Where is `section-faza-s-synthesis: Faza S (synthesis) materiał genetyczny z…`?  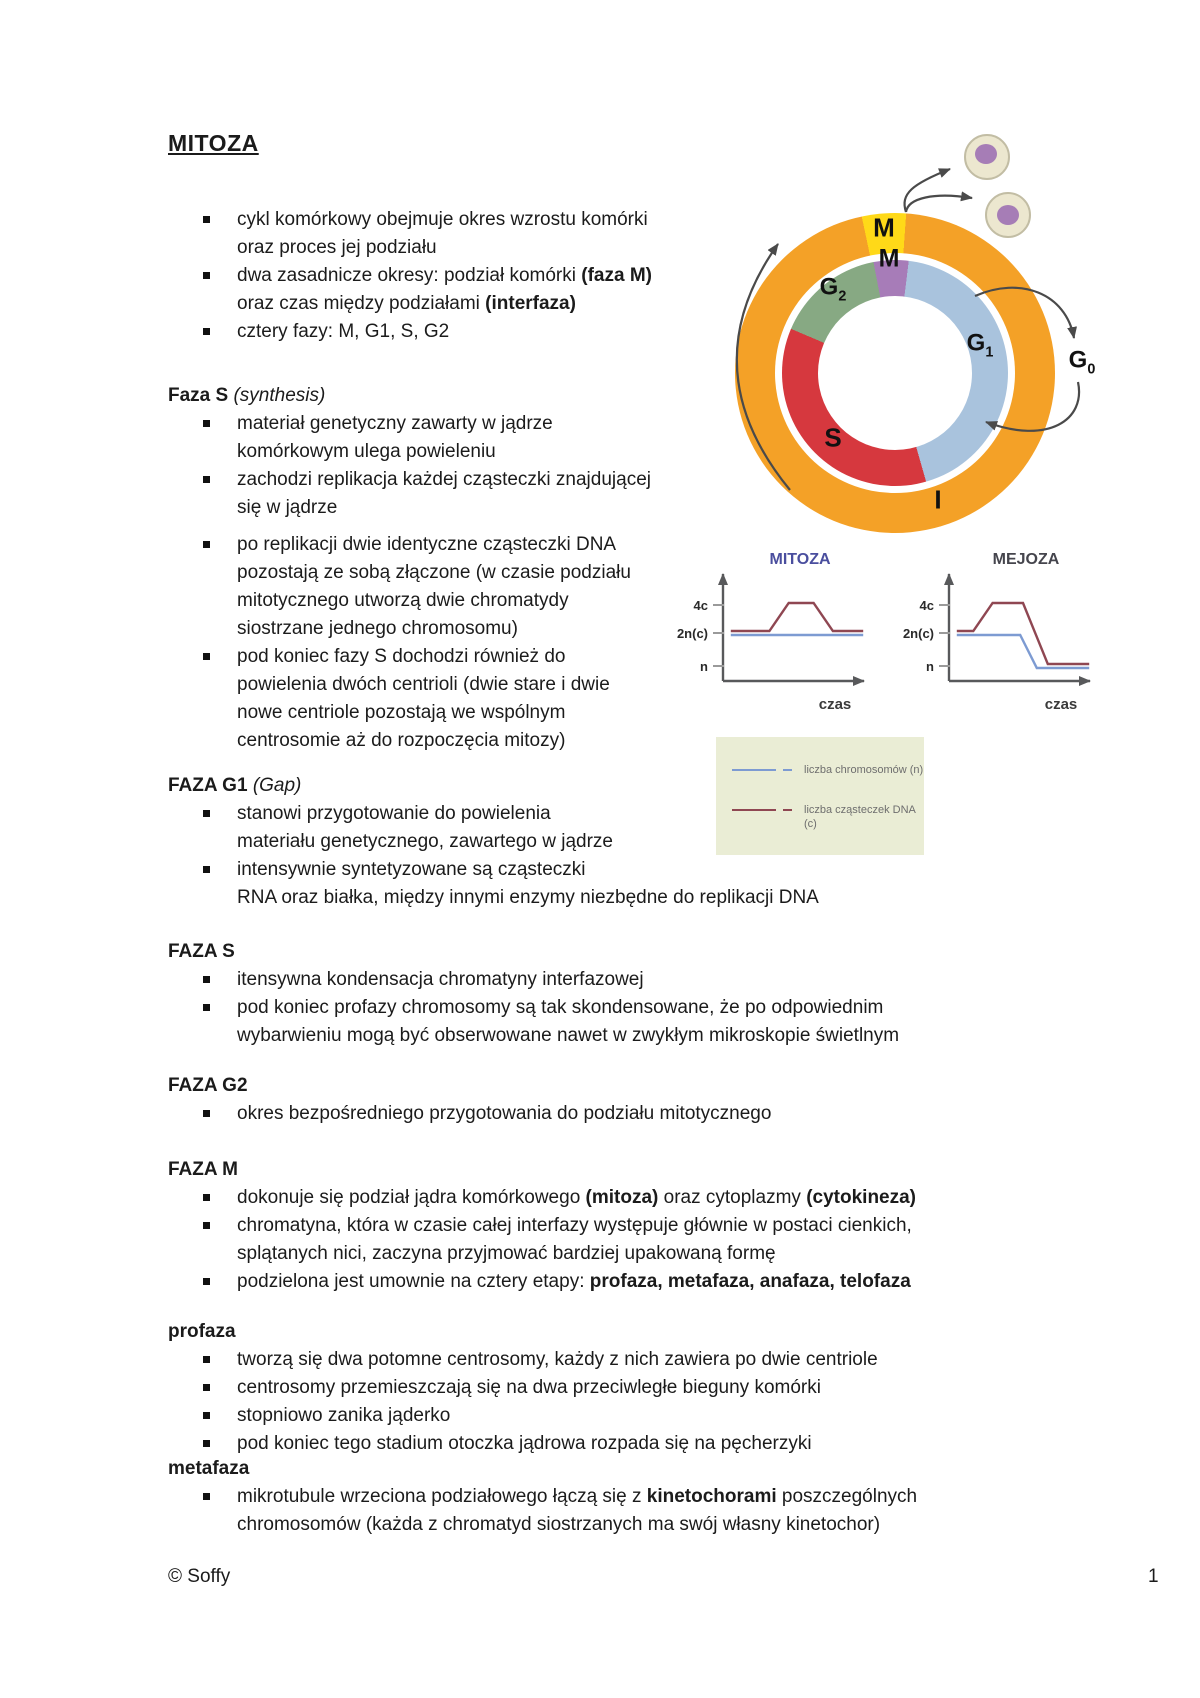
section-faza-s-synthesis: Faza S (synthesis) materiał genetyczny z… is located at coordinates (418, 568).